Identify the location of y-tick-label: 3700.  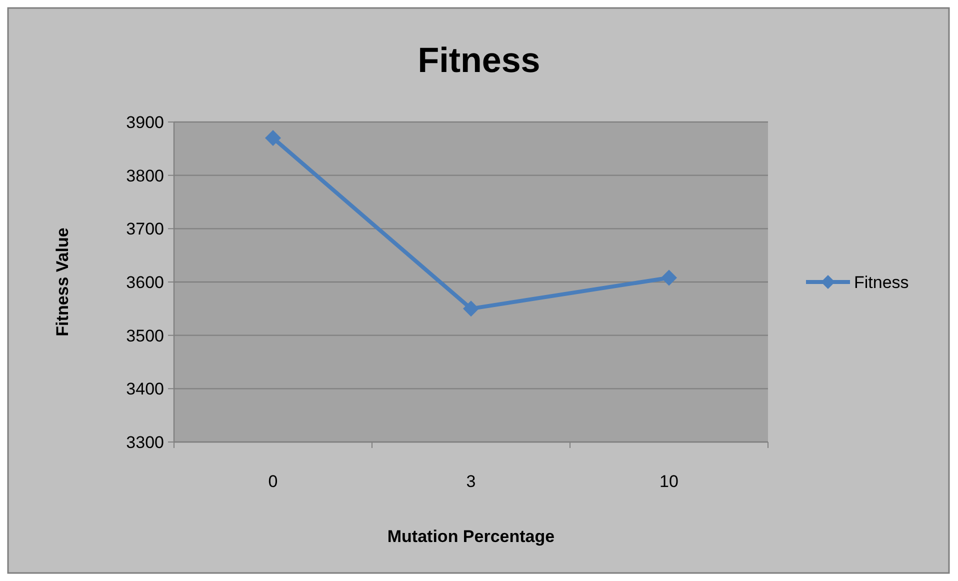
(145, 229).